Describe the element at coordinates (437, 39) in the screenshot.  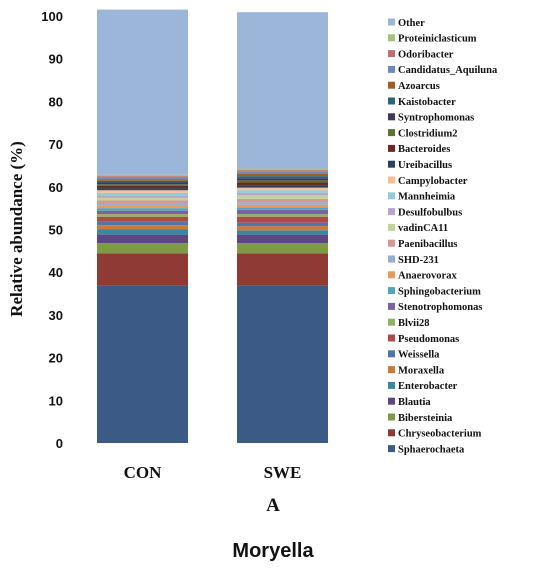
I see `legend-entry-label: Proteiniclasticum` at that location.